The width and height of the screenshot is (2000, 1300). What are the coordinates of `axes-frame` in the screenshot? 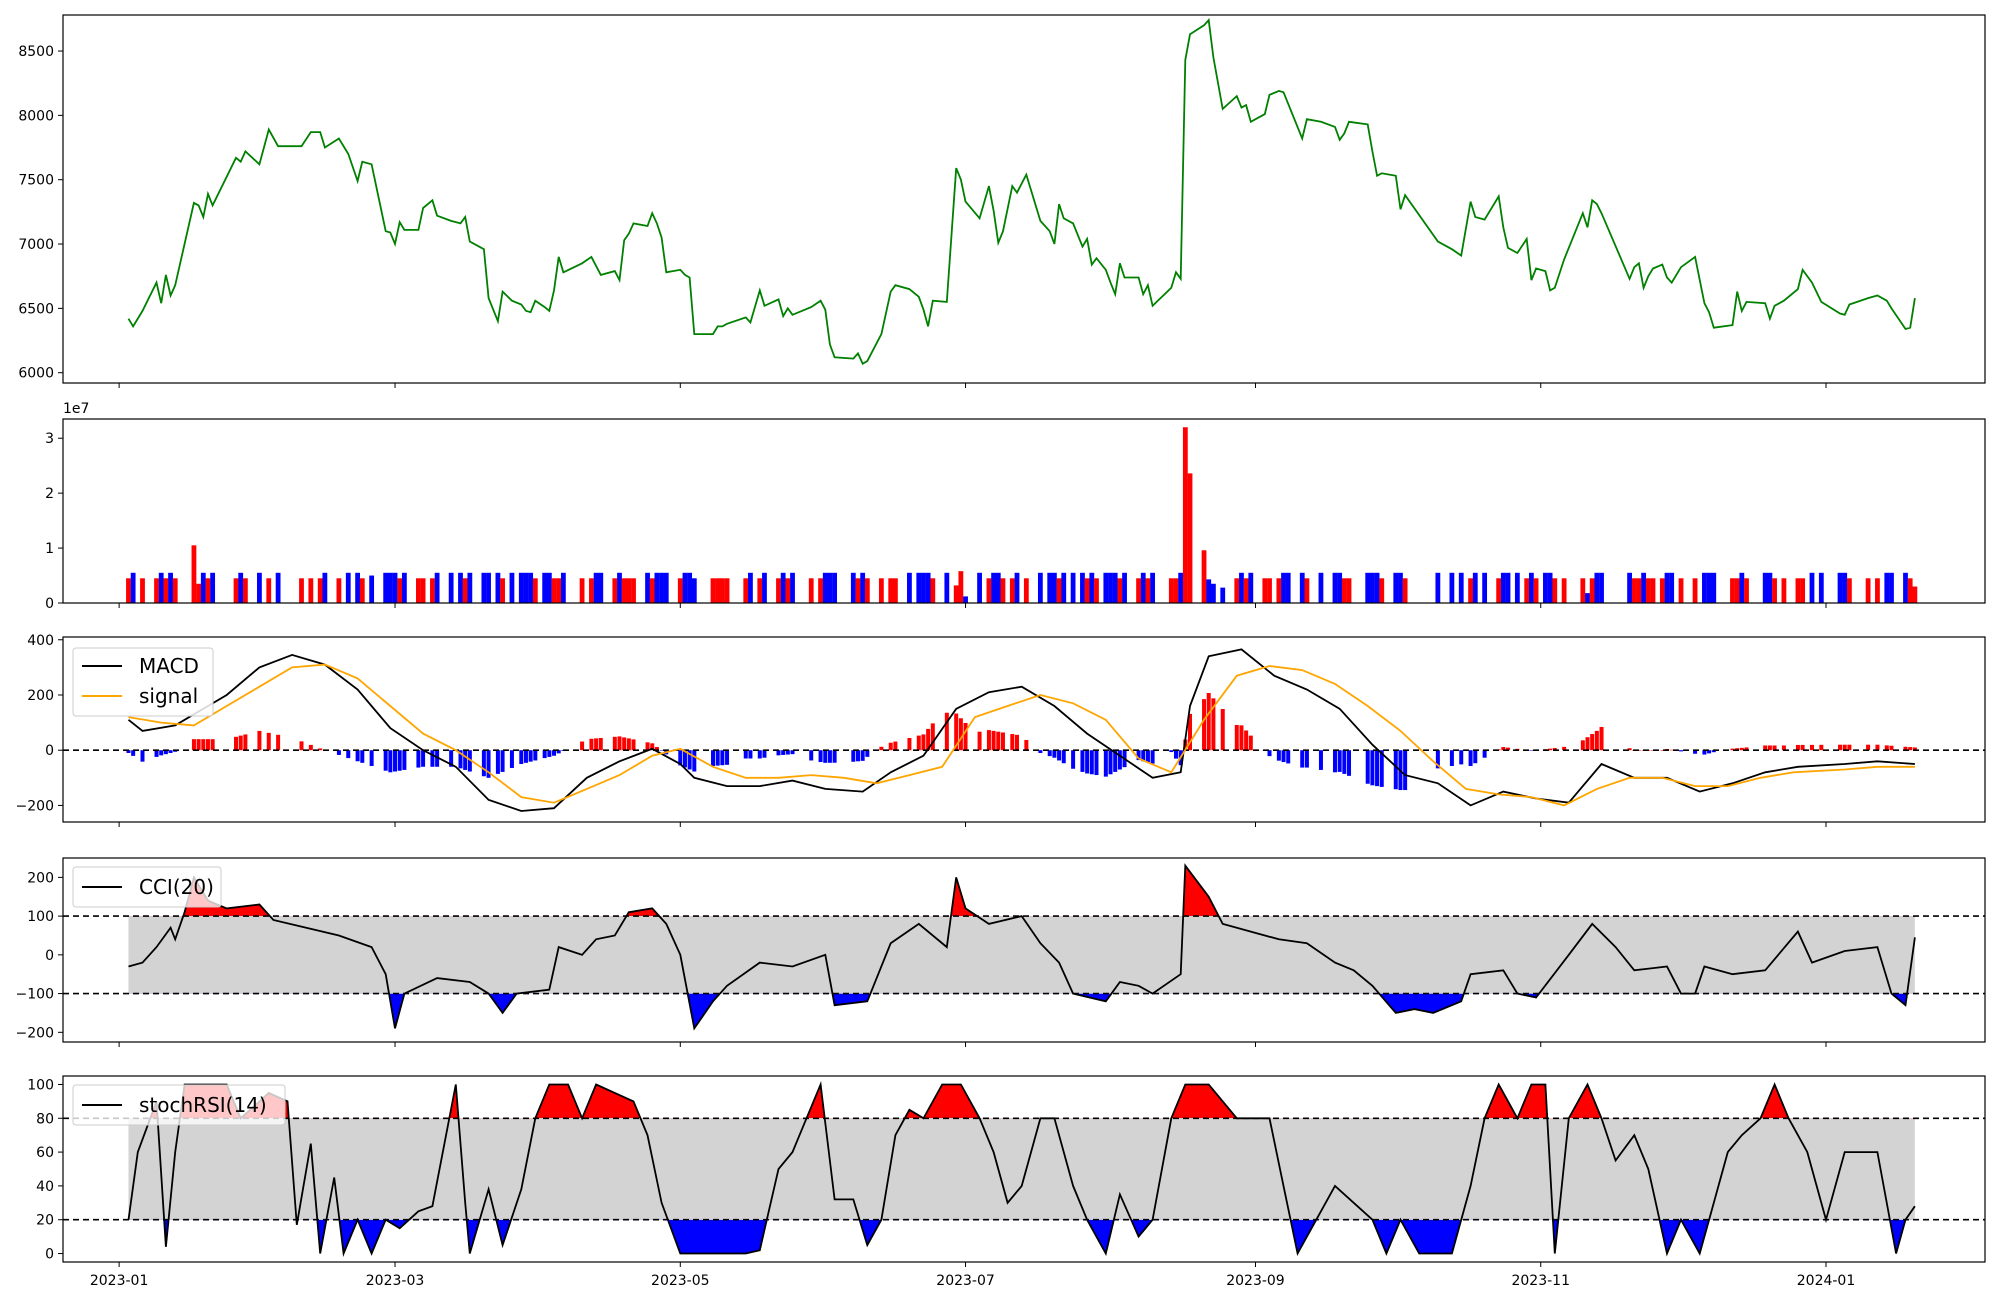 It's located at (1024, 1169).